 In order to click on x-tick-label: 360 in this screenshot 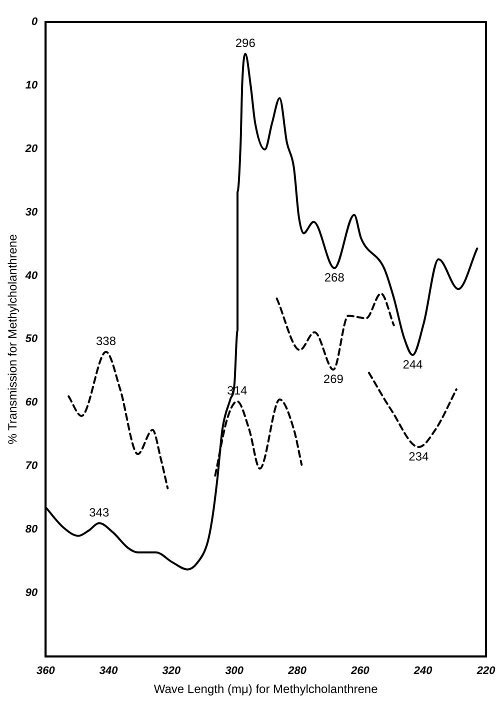, I will do `click(46, 671)`.